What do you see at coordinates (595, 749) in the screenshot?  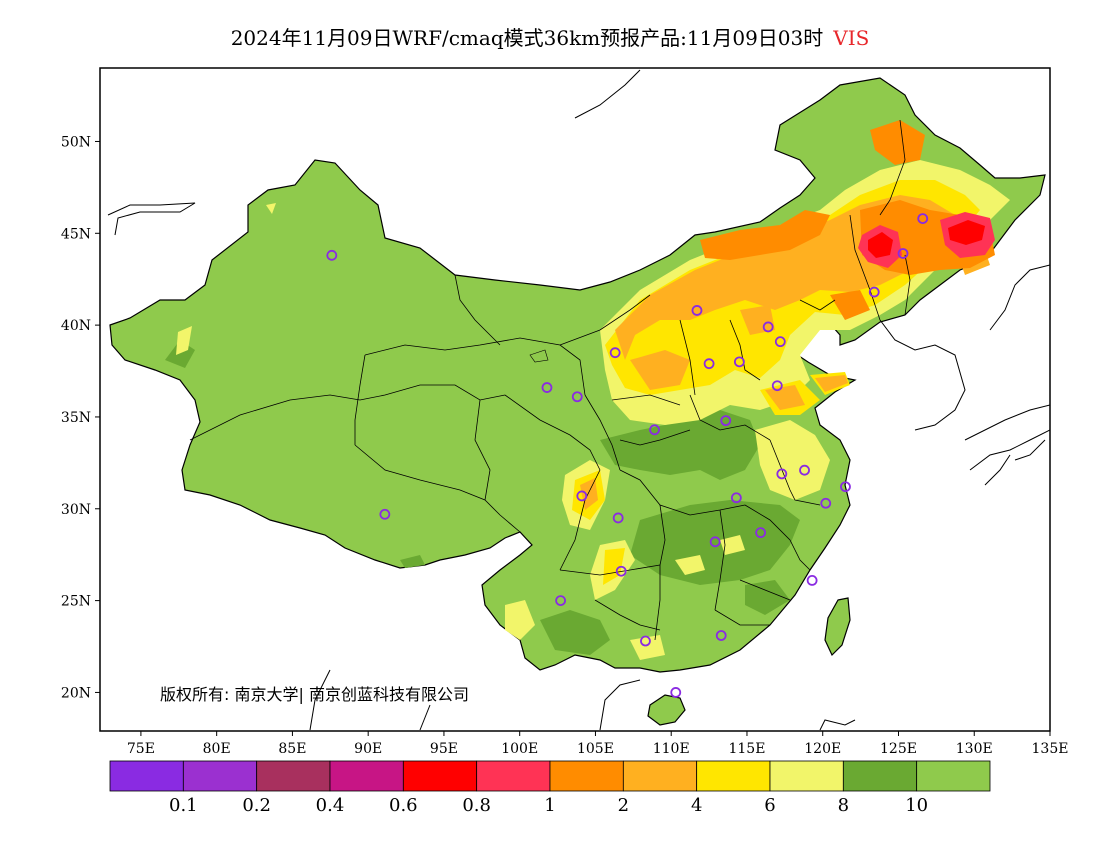 I see `x-tick-label: 105E` at bounding box center [595, 749].